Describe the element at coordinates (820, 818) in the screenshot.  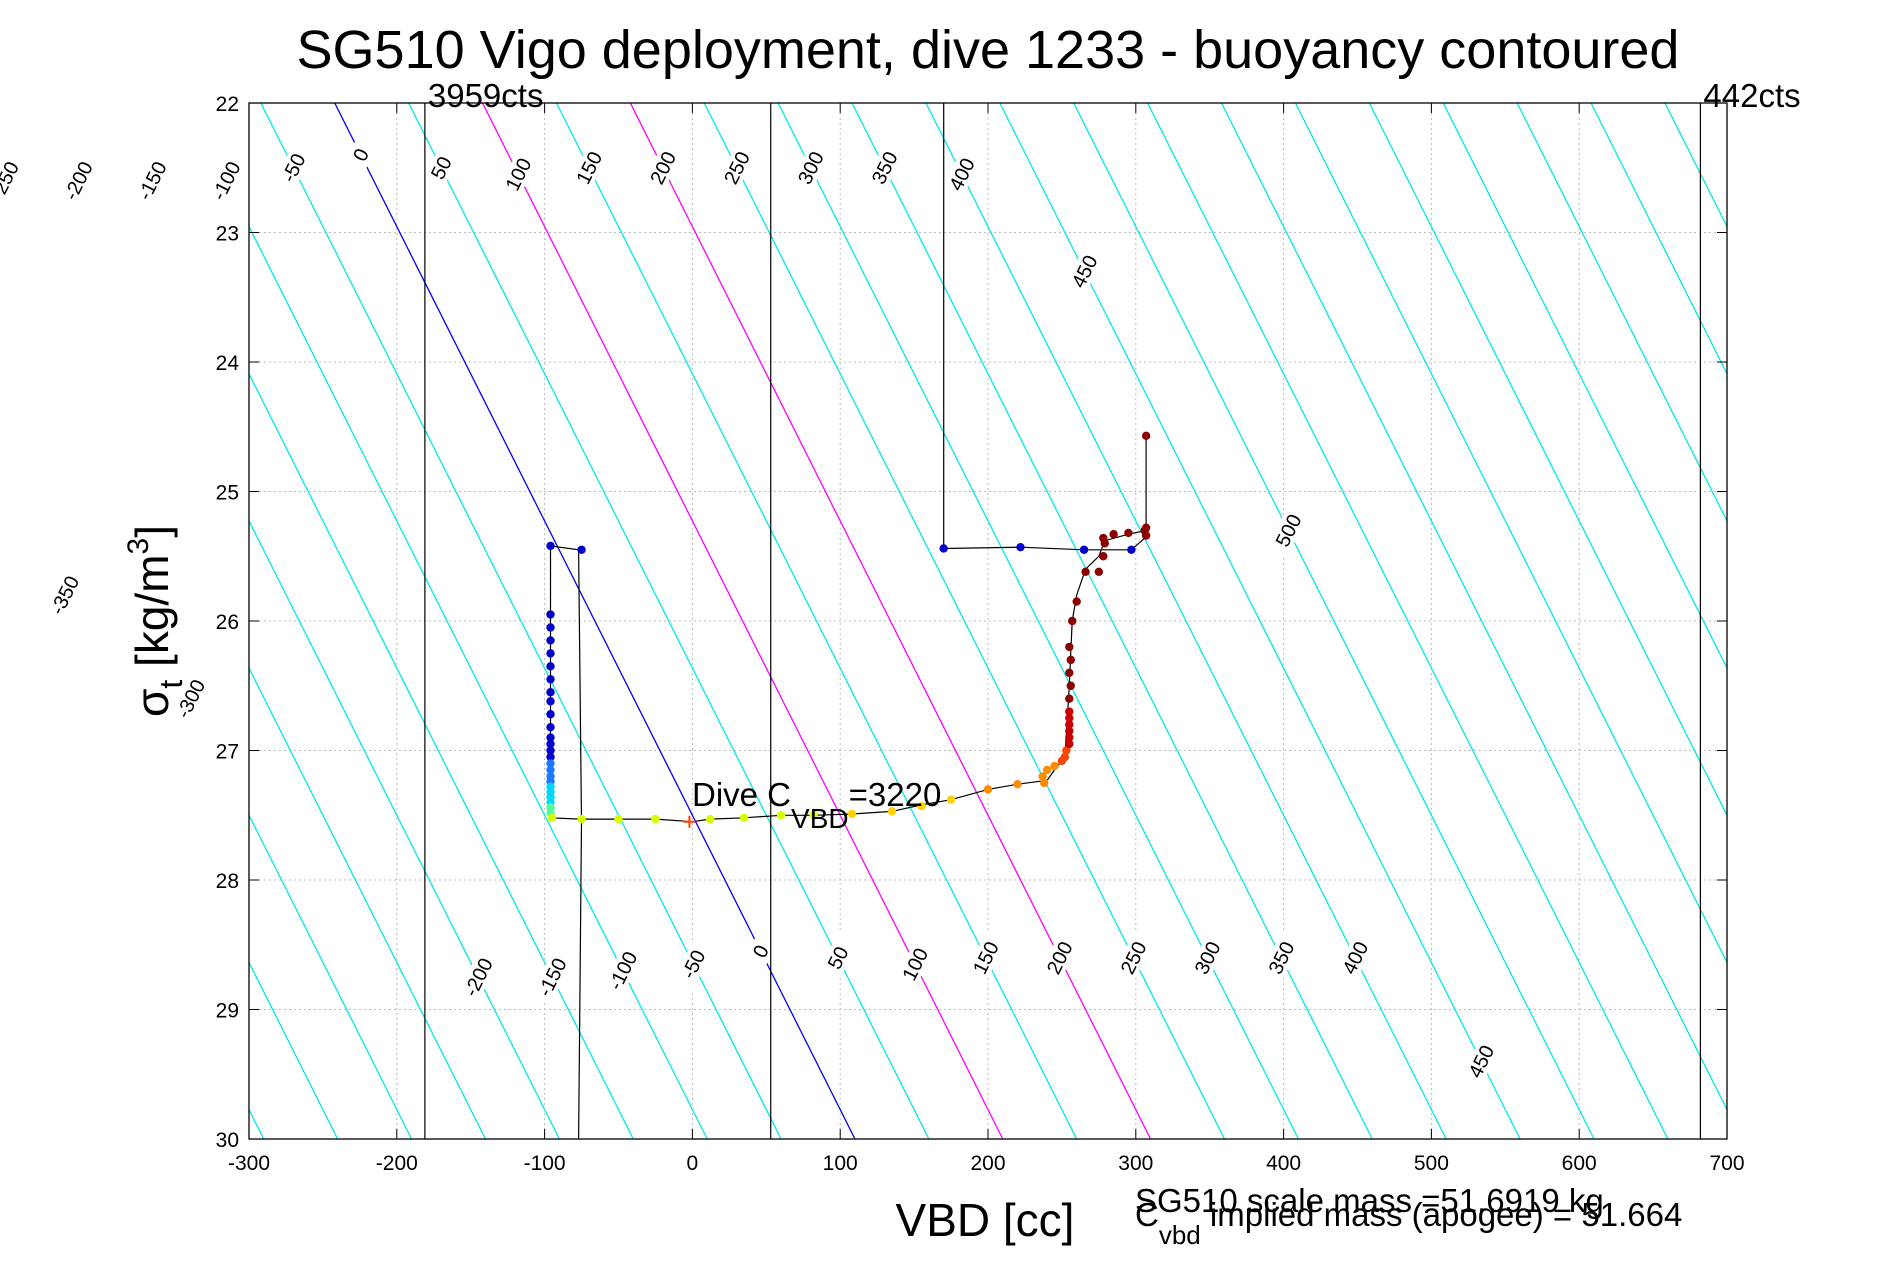
I see `annotation-subscript: VBD` at that location.